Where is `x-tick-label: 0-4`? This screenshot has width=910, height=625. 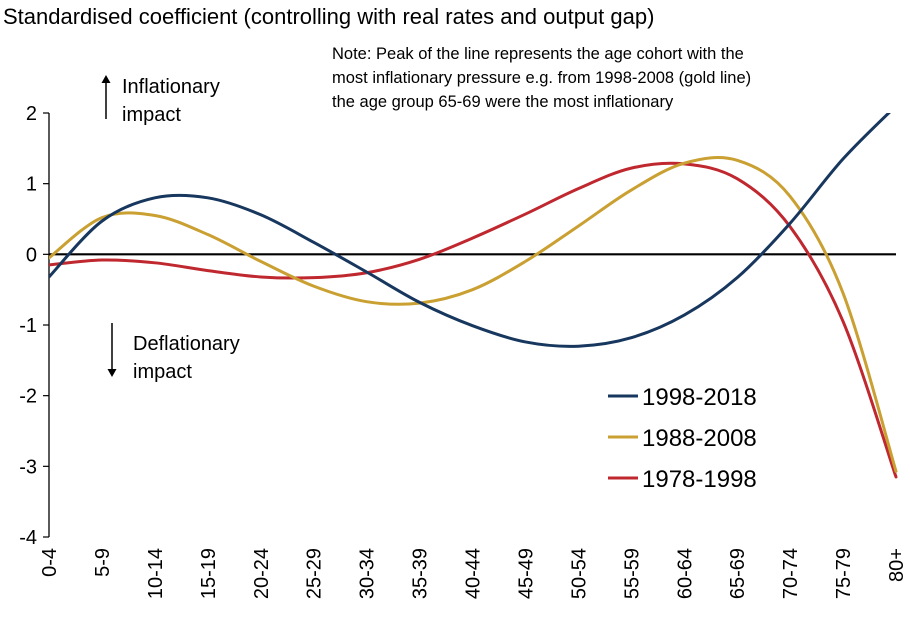 x-tick-label: 0-4 is located at coordinates (50, 562).